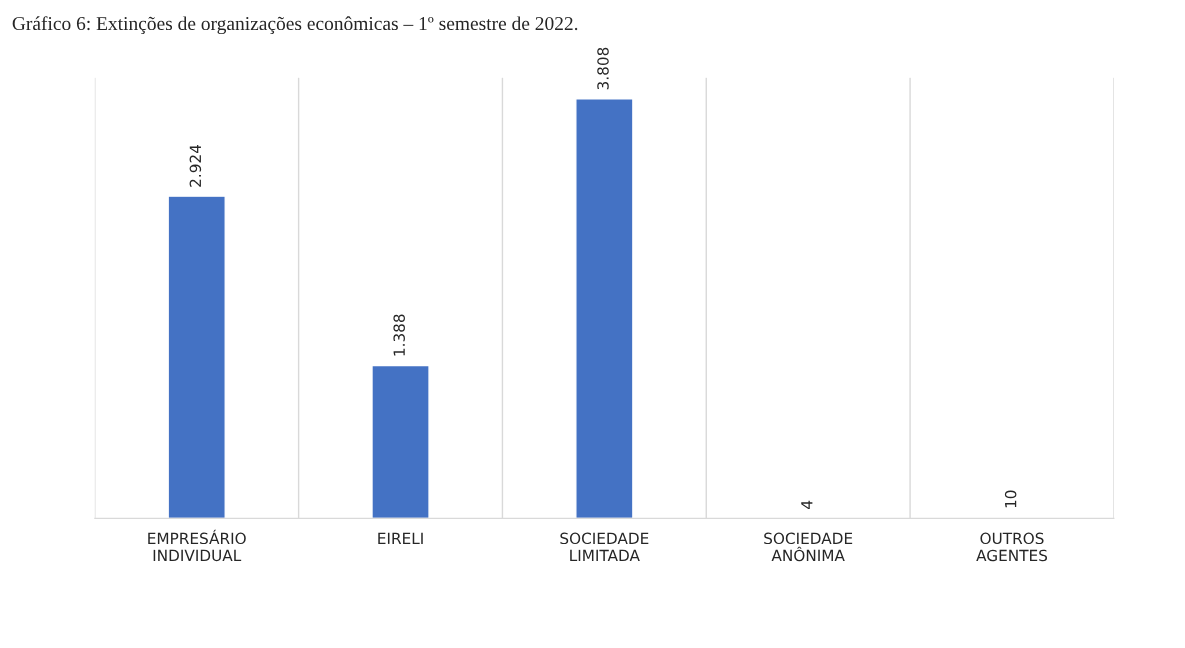 The image size is (1185, 648). What do you see at coordinates (807, 504) in the screenshot?
I see `data-label: 4` at bounding box center [807, 504].